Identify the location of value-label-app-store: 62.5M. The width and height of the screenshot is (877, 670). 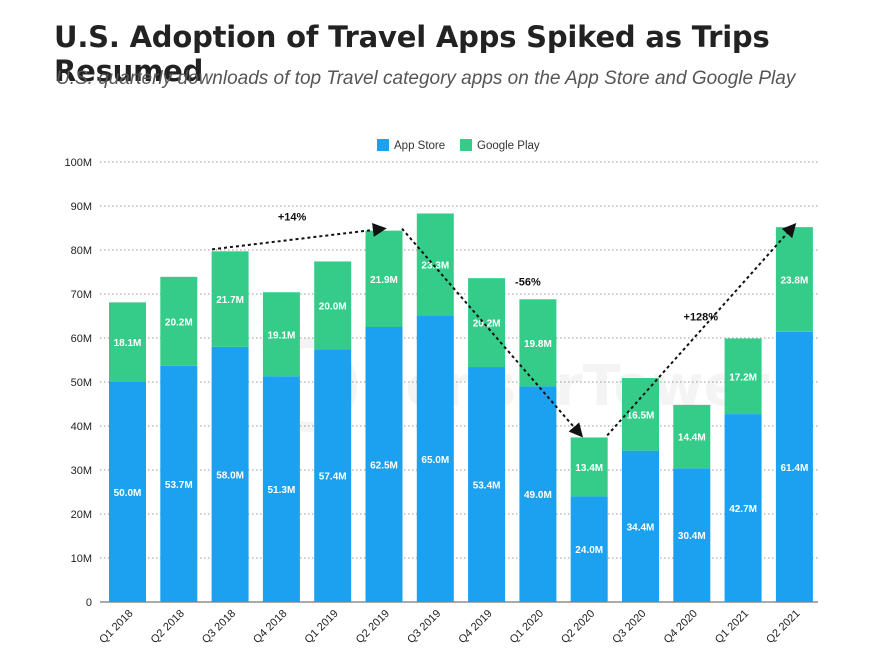
(384, 466).